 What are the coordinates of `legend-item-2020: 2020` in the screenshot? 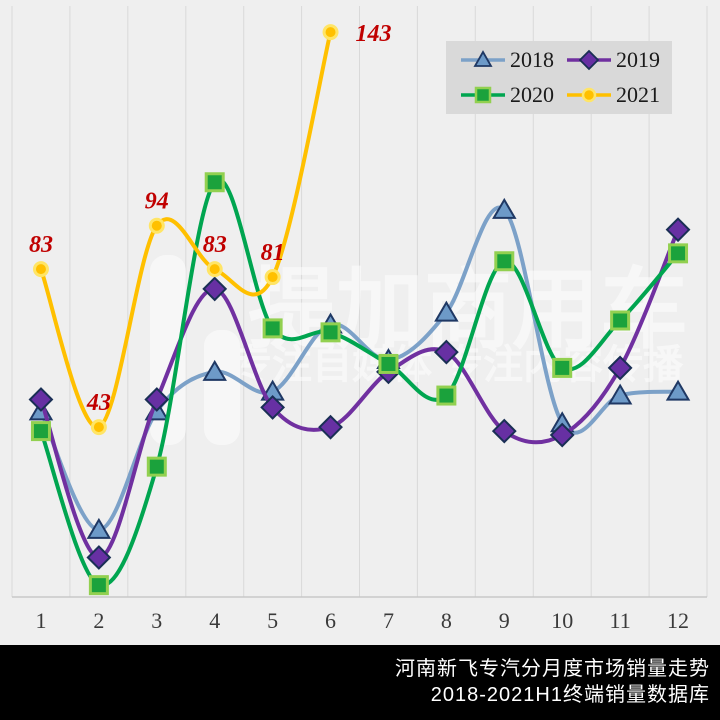 It's located at (513, 95).